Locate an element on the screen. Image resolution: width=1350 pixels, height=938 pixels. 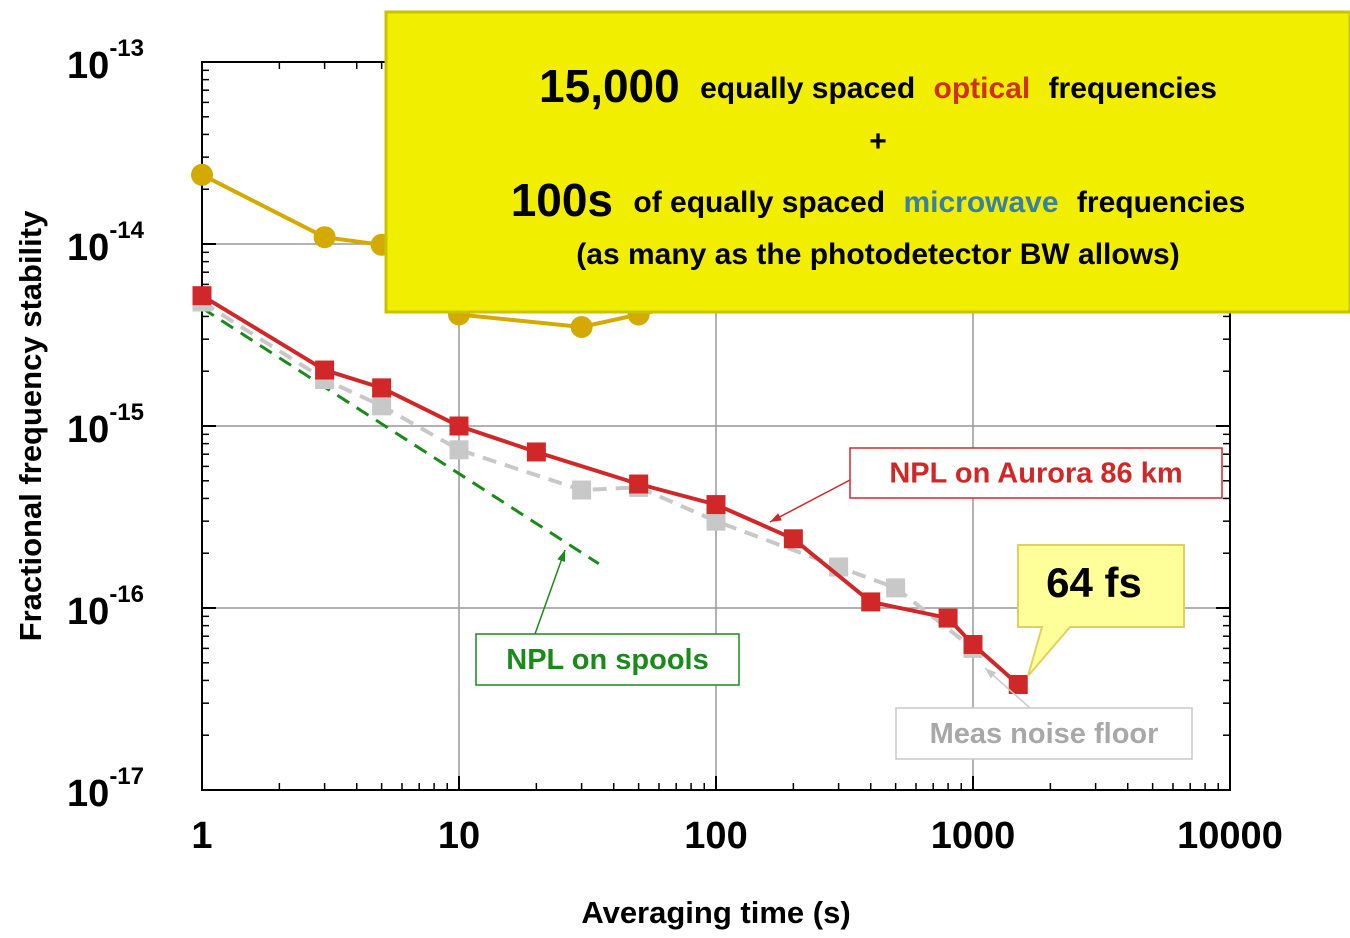
annotation-line: + is located at coordinates (878, 141).